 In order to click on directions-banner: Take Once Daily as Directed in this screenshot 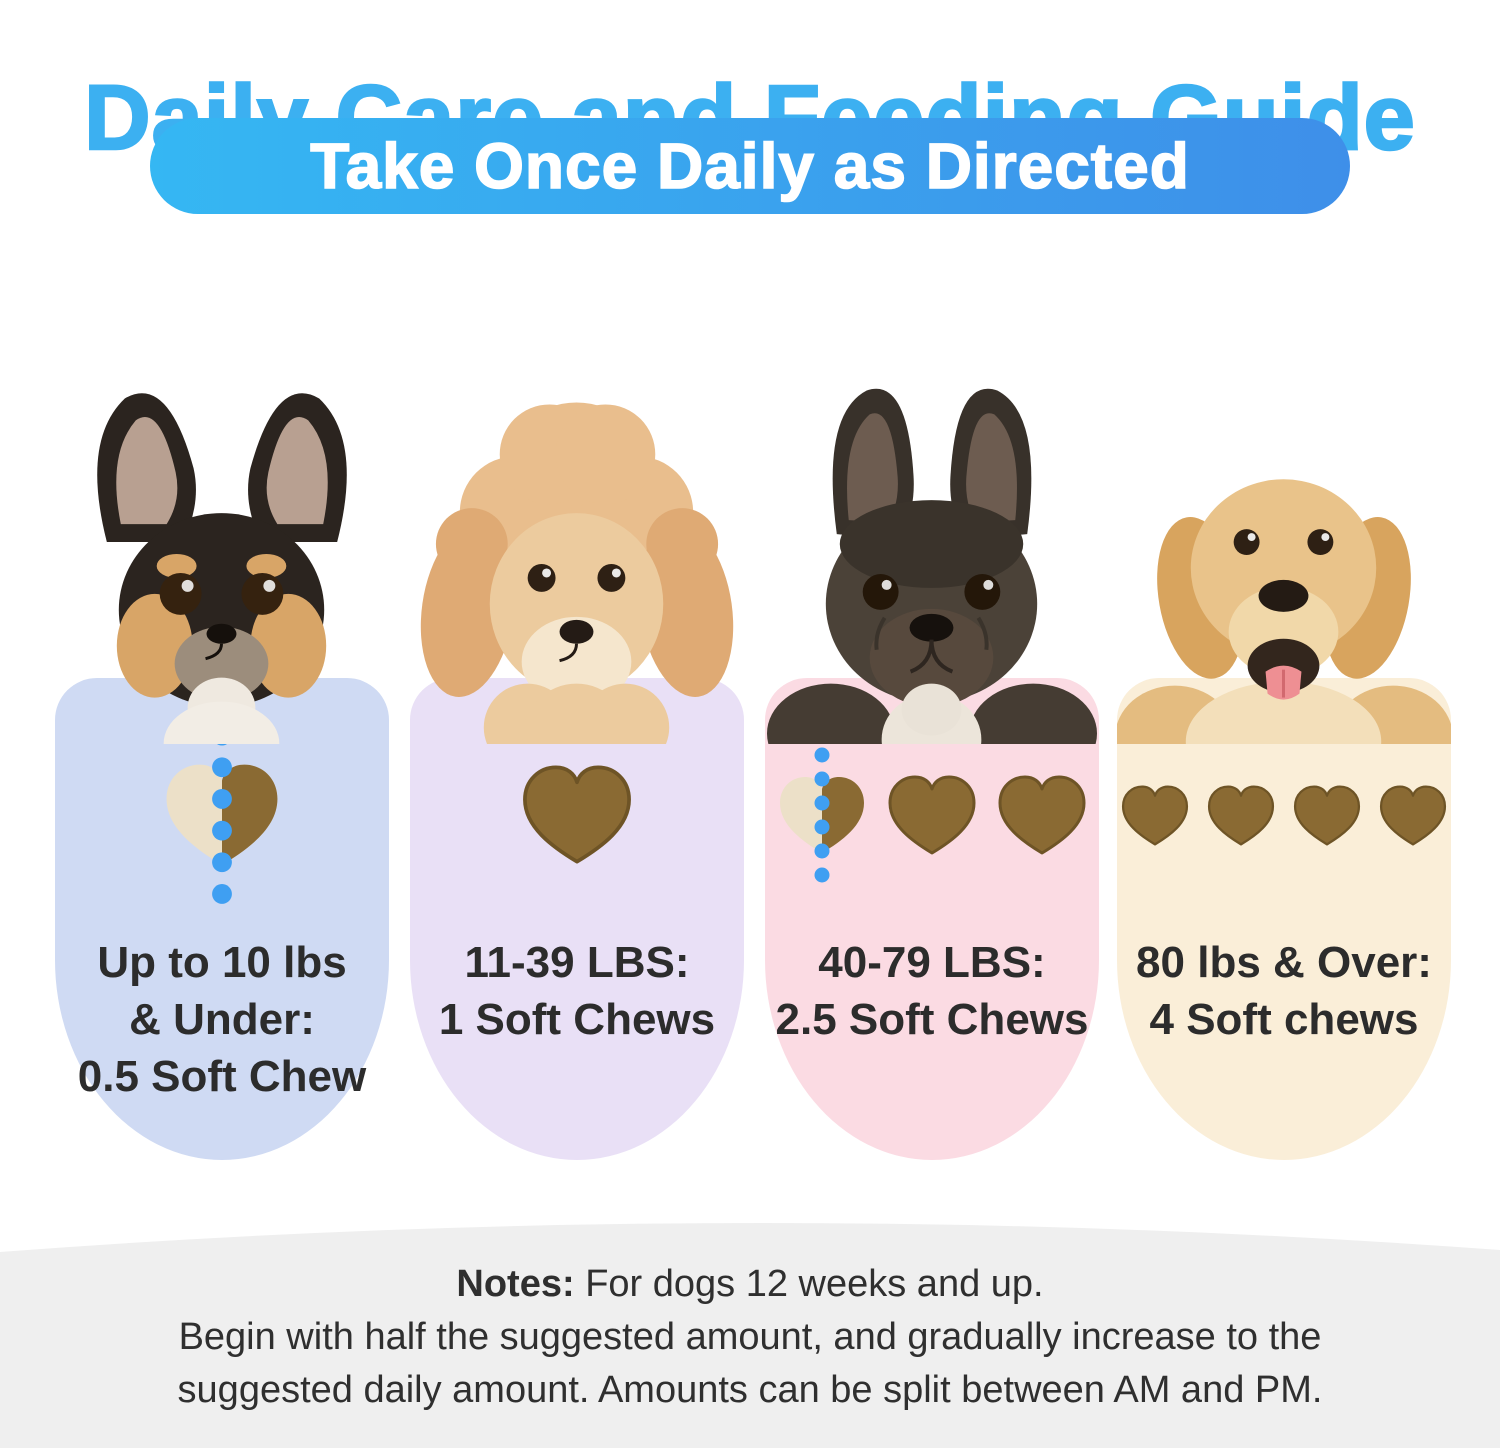, I will do `click(750, 166)`.